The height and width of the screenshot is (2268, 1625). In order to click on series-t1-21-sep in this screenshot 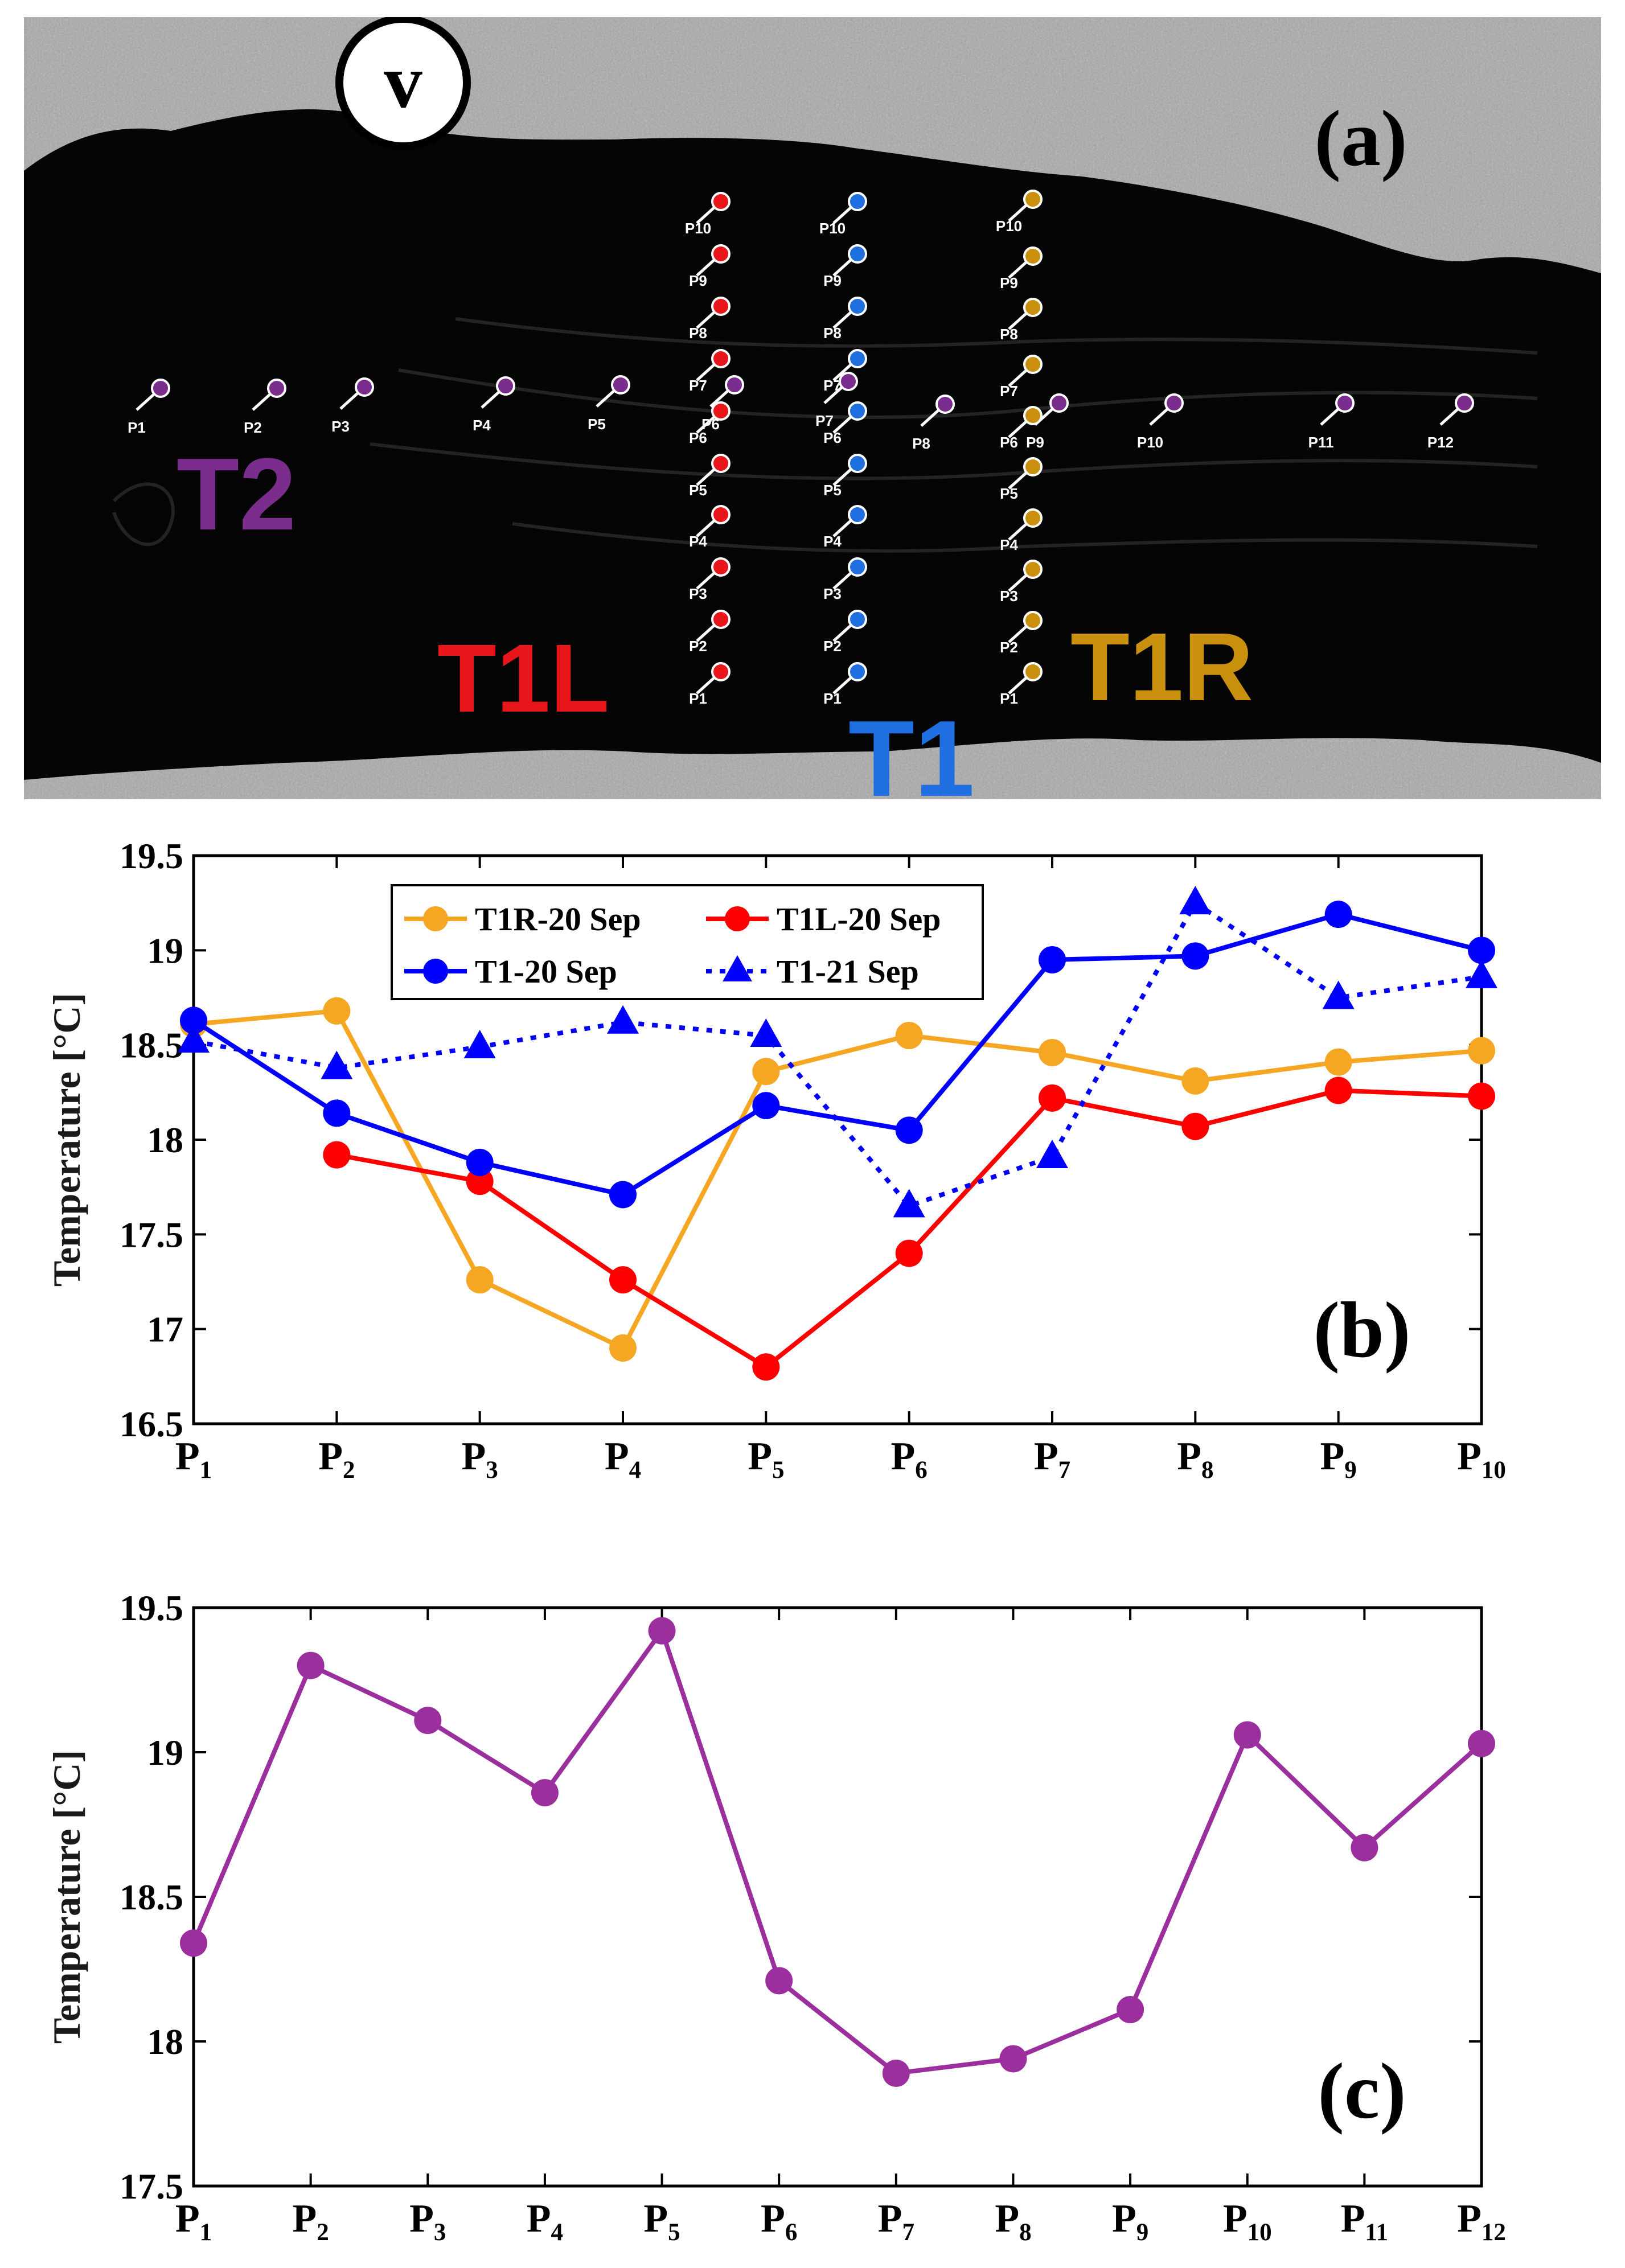, I will do `click(837, 1052)`.